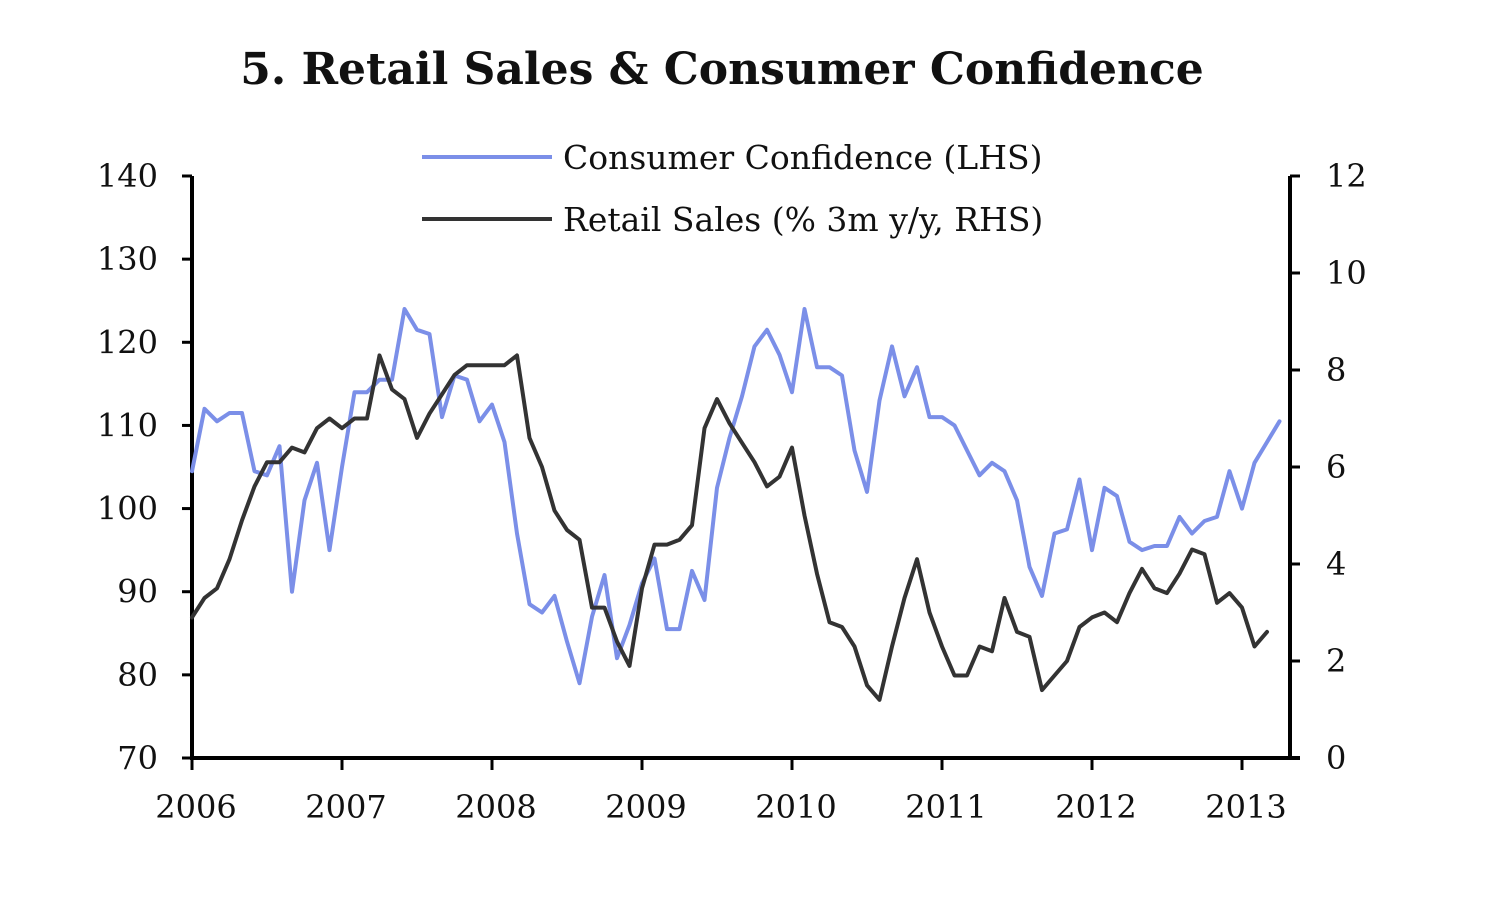 The height and width of the screenshot is (905, 1500). I want to click on left-axis-ticks: 140 130 120 110 100 90 80 70, so click(144, 467).